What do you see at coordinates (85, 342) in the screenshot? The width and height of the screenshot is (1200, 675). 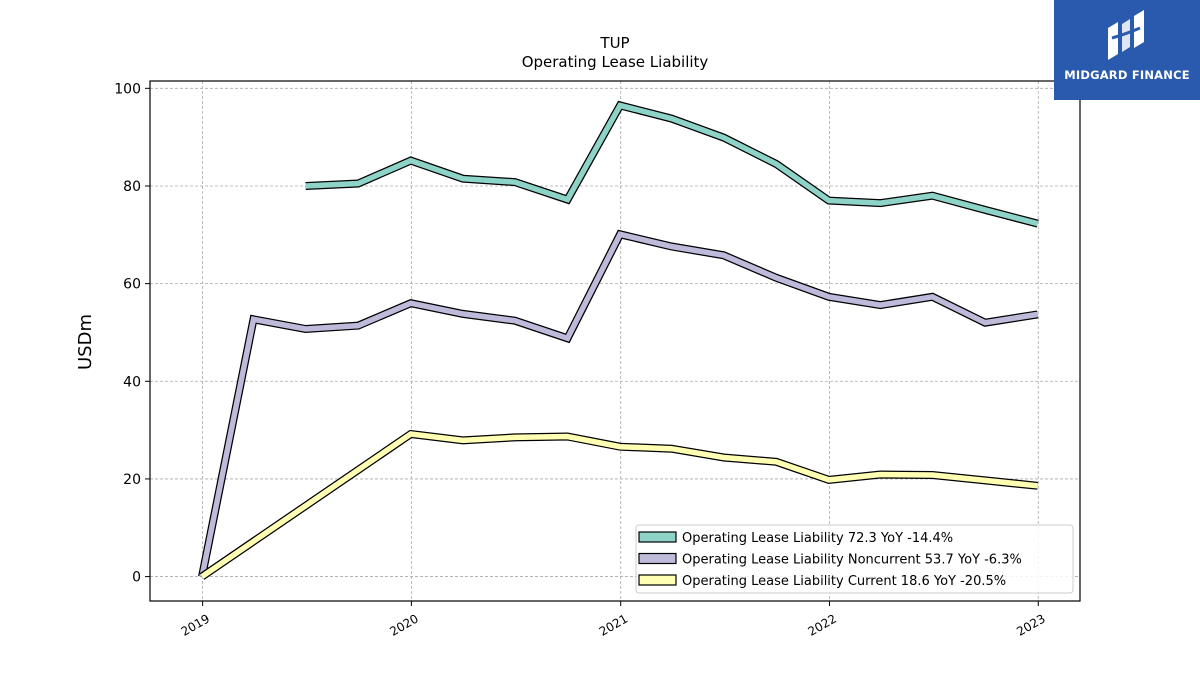 I see `y-axis-label: USDm` at bounding box center [85, 342].